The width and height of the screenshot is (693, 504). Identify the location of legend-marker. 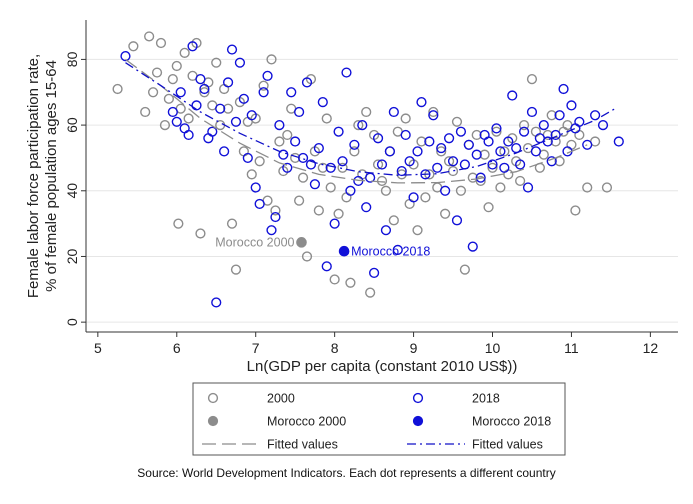
(213, 398).